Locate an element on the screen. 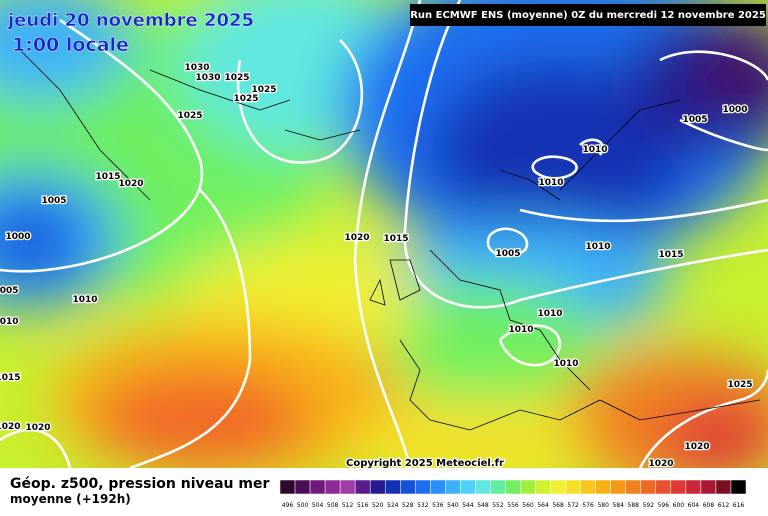 This screenshot has height=516, width=768. scale-label: 580 is located at coordinates (603, 505).